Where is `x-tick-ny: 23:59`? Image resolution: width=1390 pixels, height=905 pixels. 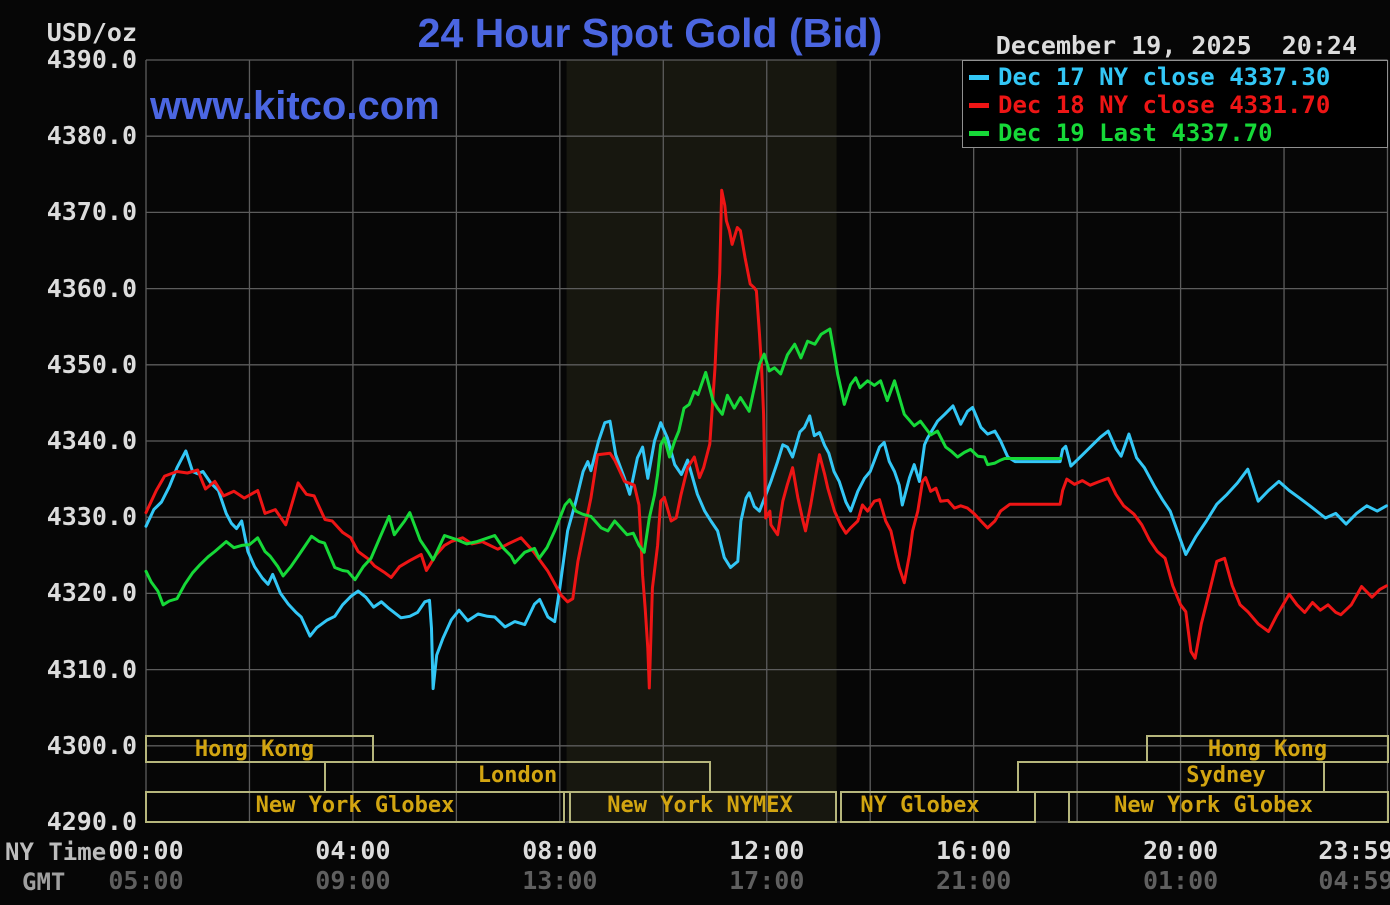 x-tick-ny: 23:59 is located at coordinates (1354, 850).